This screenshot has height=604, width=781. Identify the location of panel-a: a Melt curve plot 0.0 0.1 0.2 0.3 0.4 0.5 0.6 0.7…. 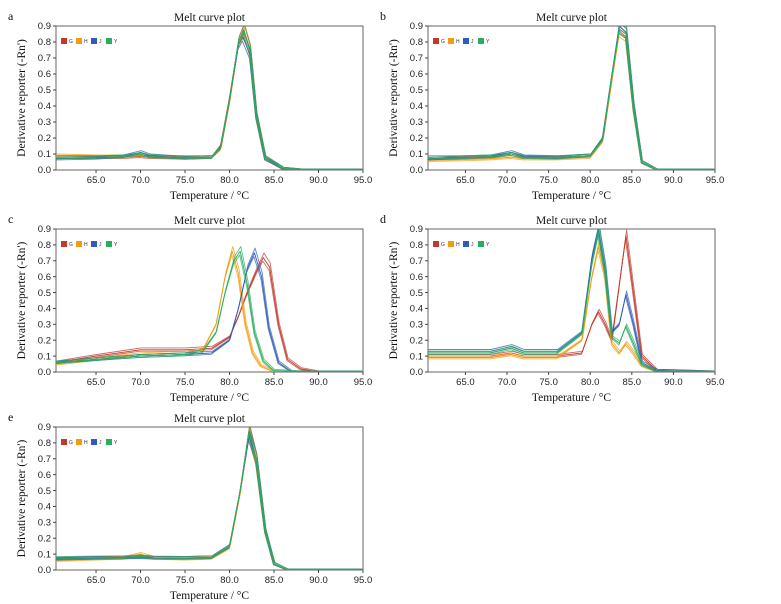
(190, 105).